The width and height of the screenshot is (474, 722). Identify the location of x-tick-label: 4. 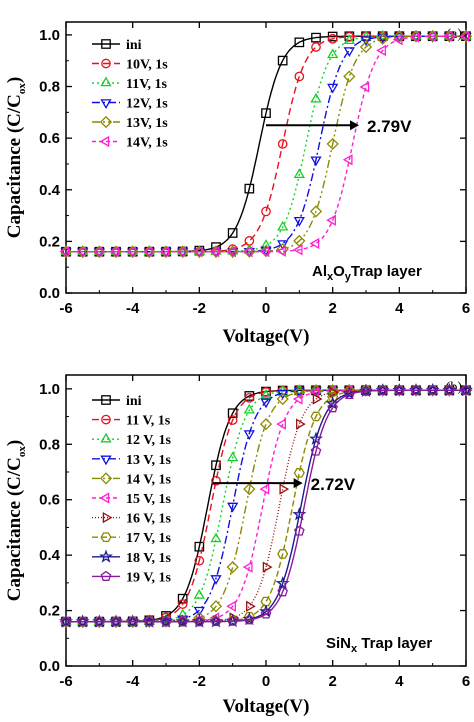
(399, 681).